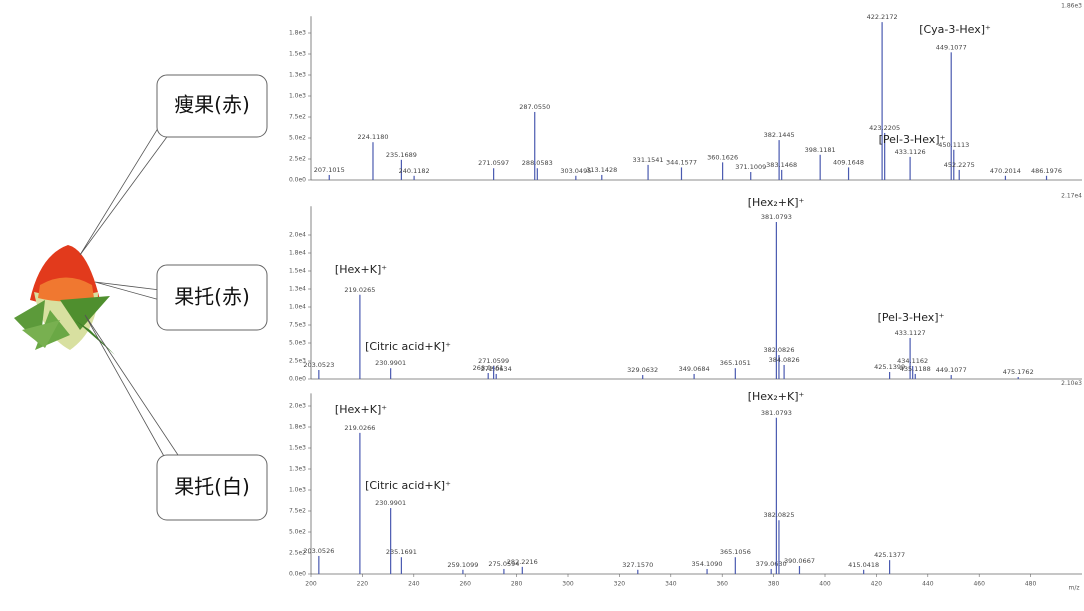  I want to click on x-axis-label: m/z, so click(1073, 588).